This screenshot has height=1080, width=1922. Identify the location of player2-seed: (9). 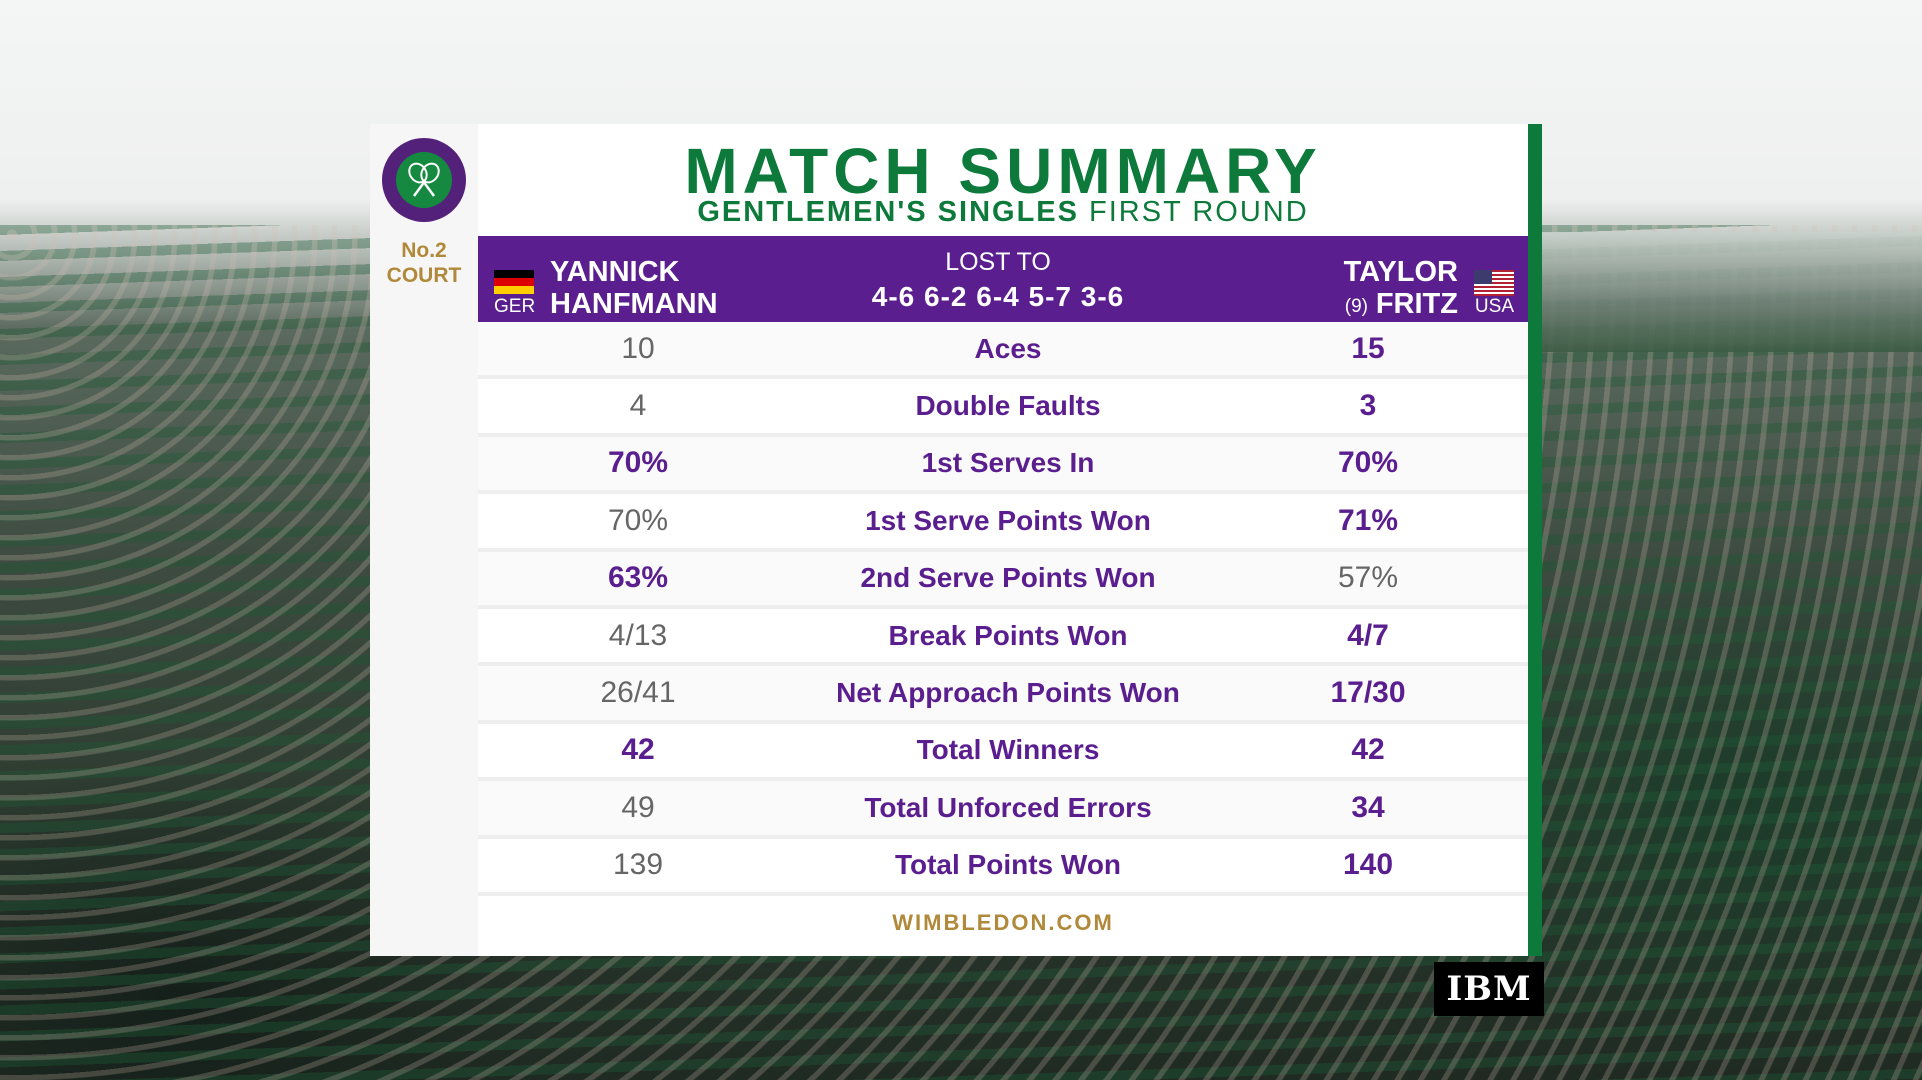
(1356, 306).